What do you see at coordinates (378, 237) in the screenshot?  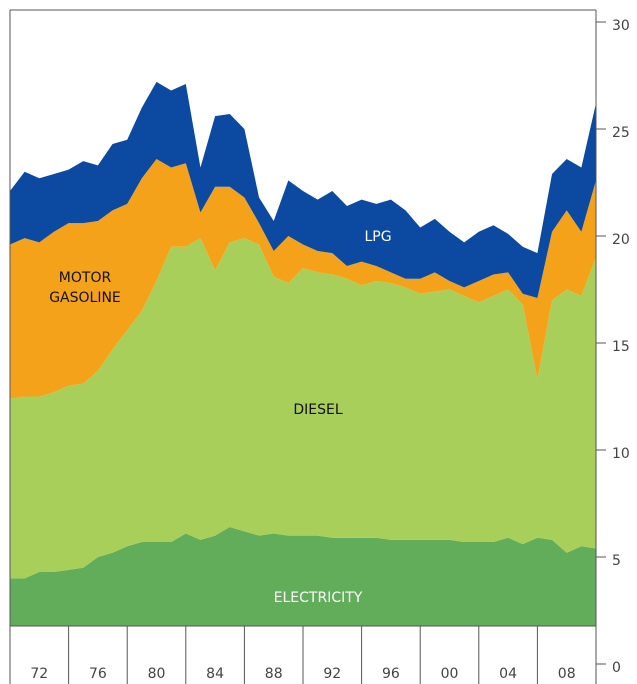 I see `area-label: LPG` at bounding box center [378, 237].